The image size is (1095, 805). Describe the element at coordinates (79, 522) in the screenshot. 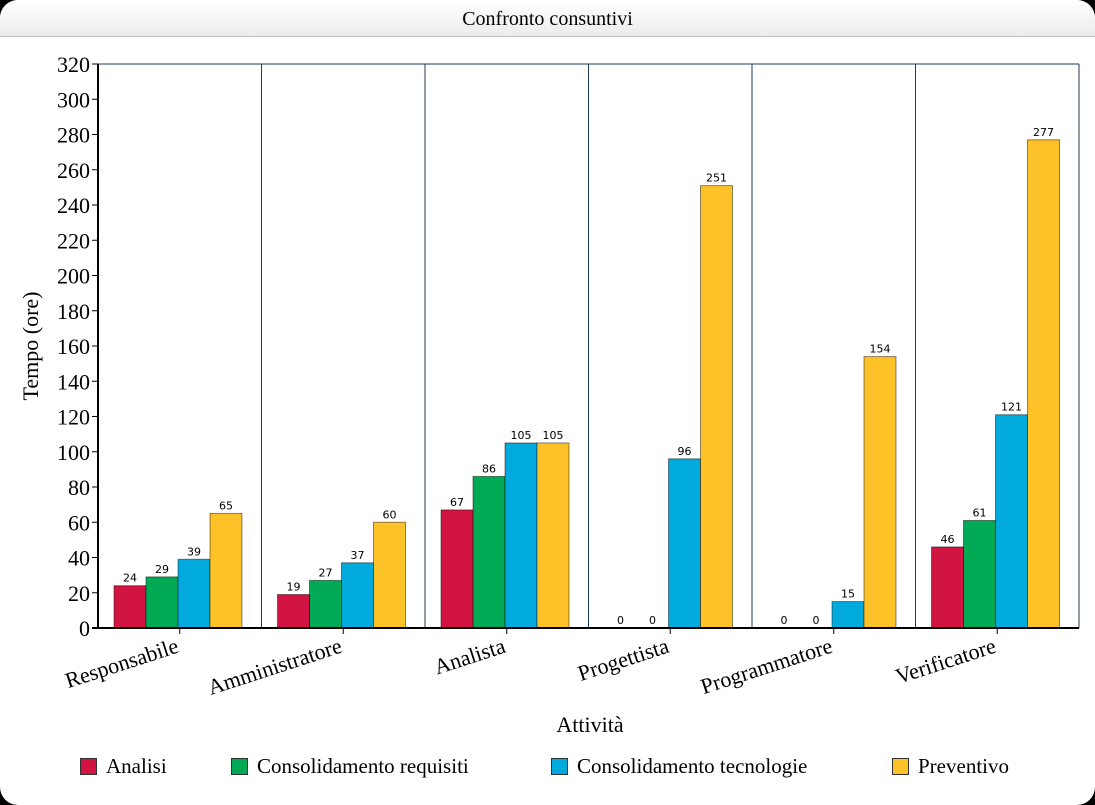

I see `y-tick-label: 60` at that location.